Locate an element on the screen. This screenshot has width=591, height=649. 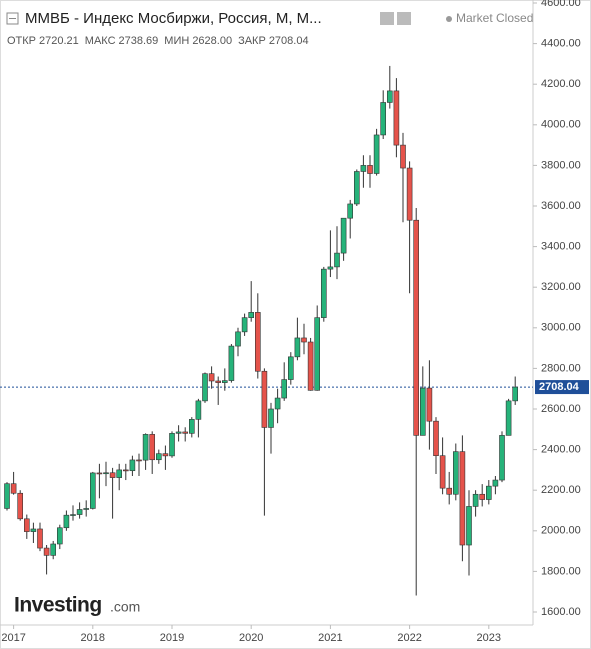
y-tick-label: 2000.00 is located at coordinates (561, 531).